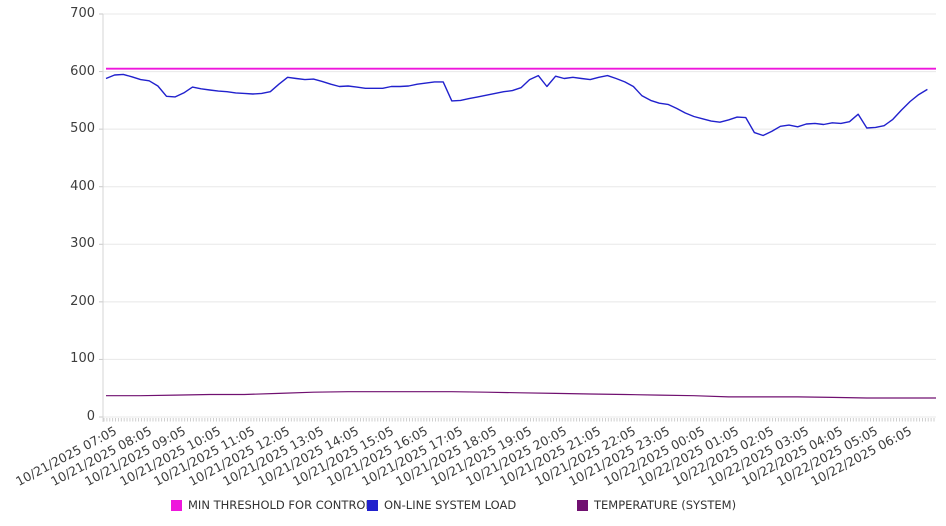 This screenshot has height=526, width=946. I want to click on y-axis-tick-label: 500, so click(82, 129).